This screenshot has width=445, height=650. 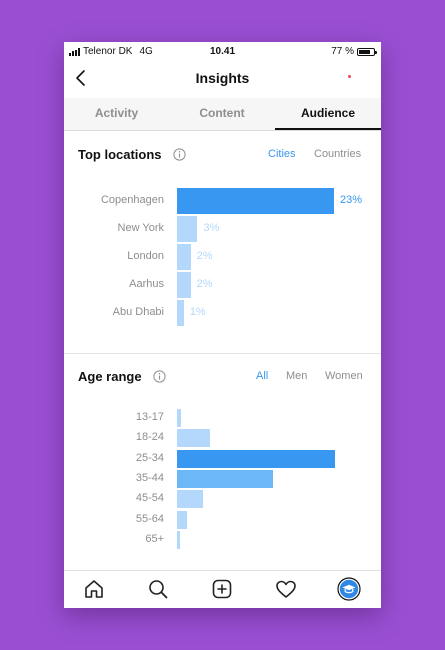 I want to click on bottom-navigation, so click(x=222, y=589).